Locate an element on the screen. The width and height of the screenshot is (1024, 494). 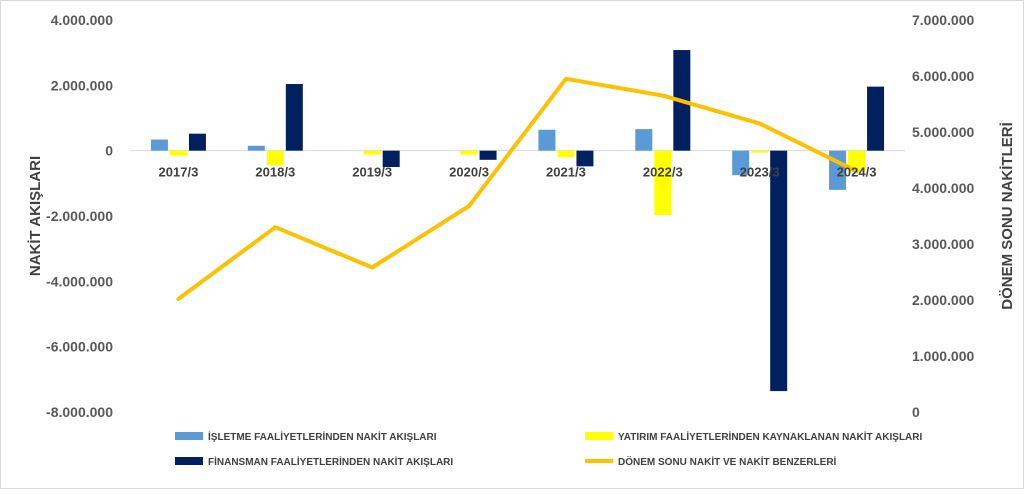
x-tick-label: 2023/3 is located at coordinates (760, 172).